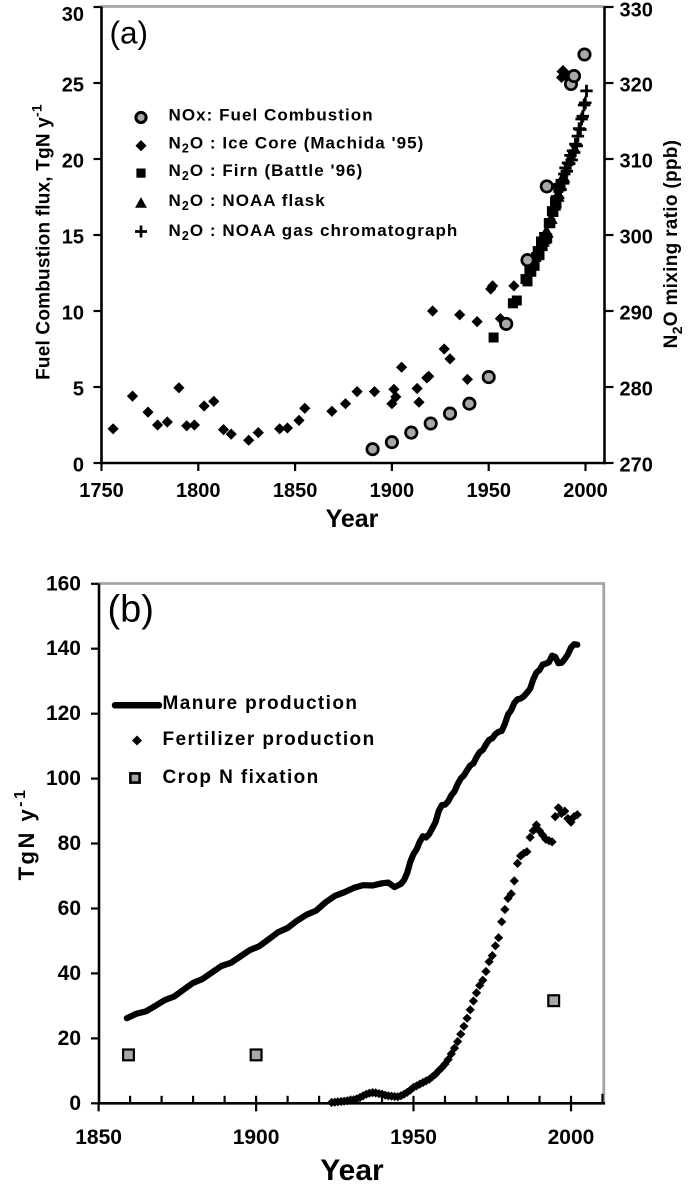  Describe the element at coordinates (73, 86) in the screenshot. I see `svg-text: 25` at that location.